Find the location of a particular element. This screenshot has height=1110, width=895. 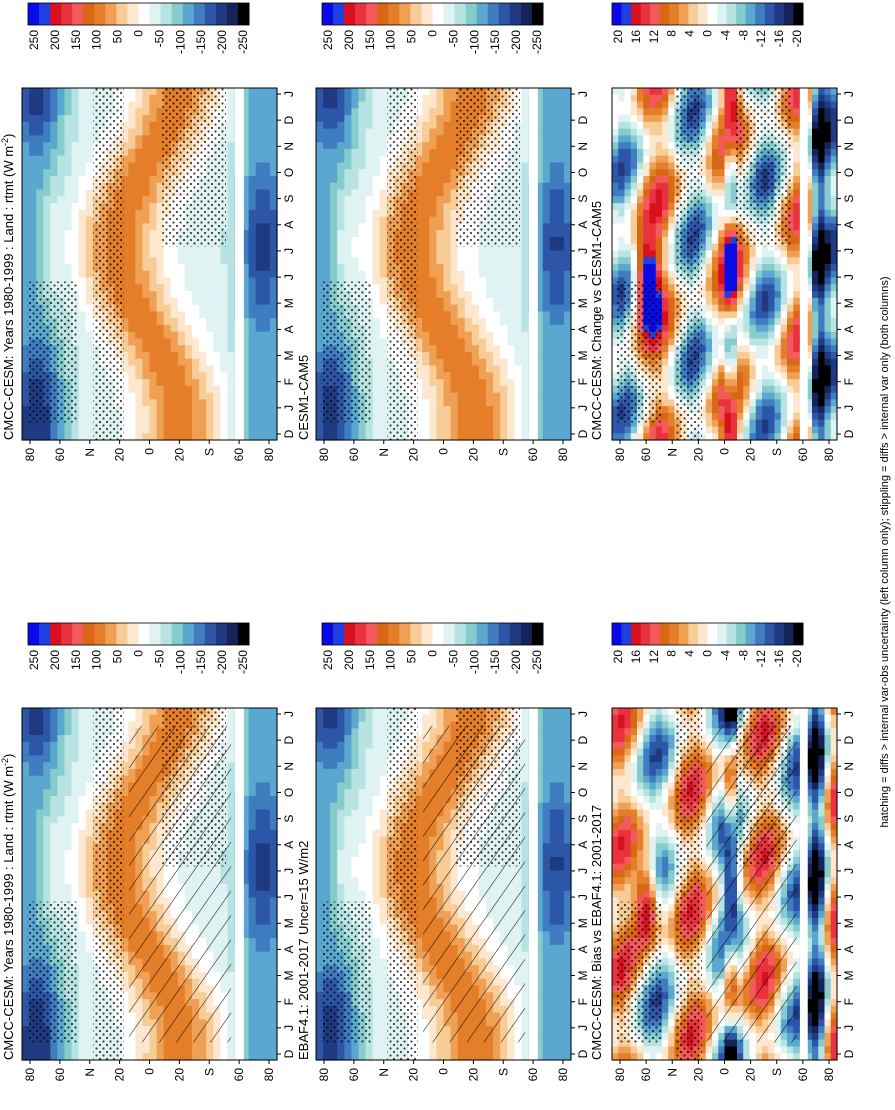

lat-tick-label: 20 is located at coordinates (473, 455).